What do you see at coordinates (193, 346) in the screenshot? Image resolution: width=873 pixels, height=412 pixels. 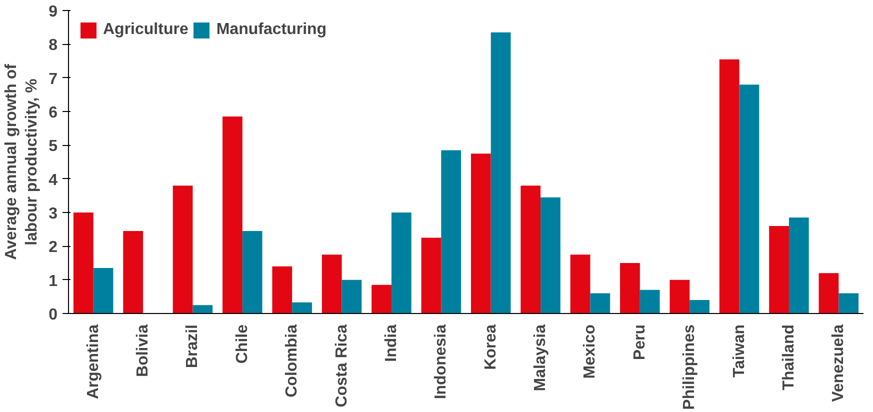 I see `x-tick-label: Brazil` at bounding box center [193, 346].